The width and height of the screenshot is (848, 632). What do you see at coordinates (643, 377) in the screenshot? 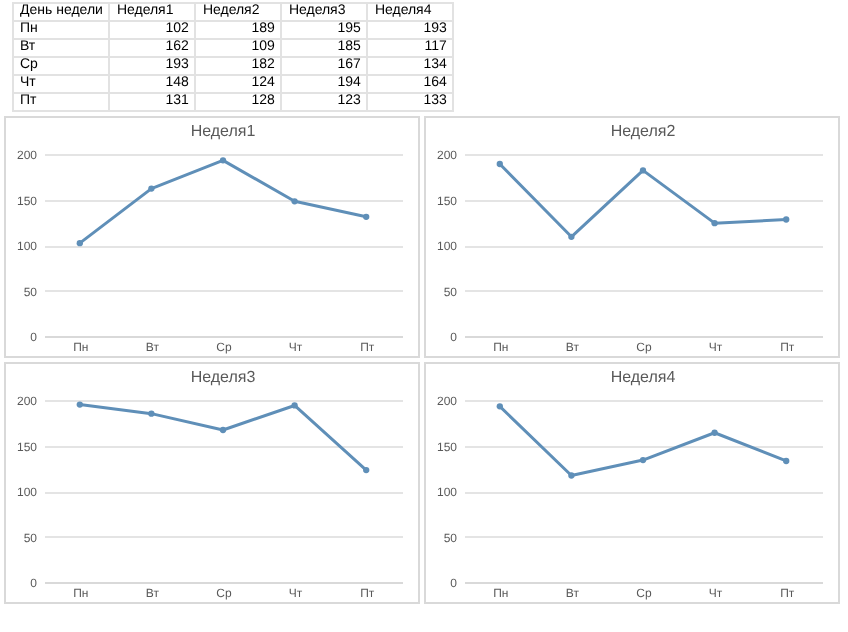
I see `chart-title: Неделя4` at bounding box center [643, 377].